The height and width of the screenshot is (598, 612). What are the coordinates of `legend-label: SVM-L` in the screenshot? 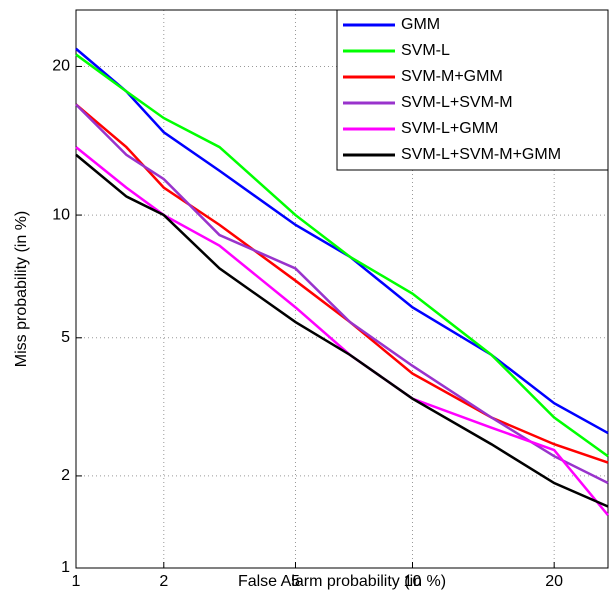 It's located at (425, 50).